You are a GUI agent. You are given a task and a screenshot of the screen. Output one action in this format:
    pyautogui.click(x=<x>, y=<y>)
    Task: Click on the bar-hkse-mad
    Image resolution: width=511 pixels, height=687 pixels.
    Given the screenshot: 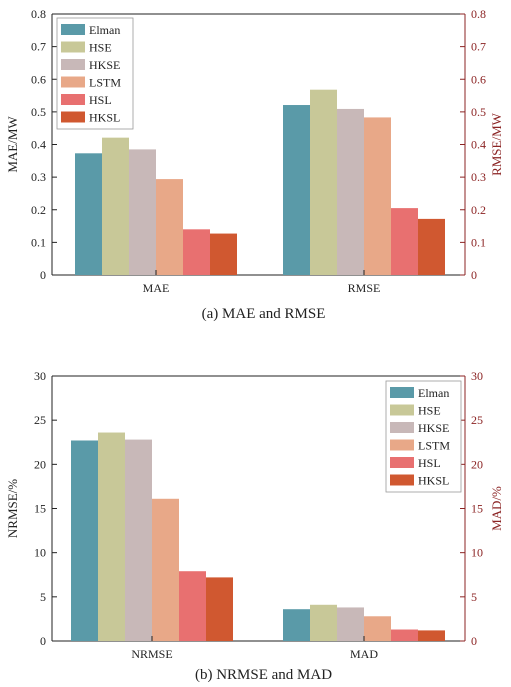 What is the action you would take?
    pyautogui.click(x=350, y=624)
    